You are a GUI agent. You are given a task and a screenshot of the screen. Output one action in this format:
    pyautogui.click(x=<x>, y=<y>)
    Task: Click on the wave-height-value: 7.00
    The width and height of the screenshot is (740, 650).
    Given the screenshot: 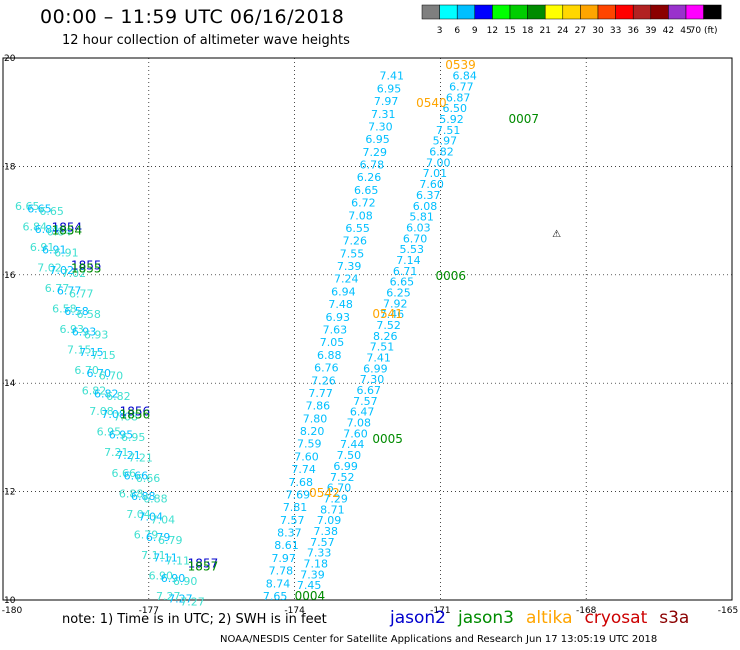 What is the action you would take?
    pyautogui.click(x=438, y=162)
    